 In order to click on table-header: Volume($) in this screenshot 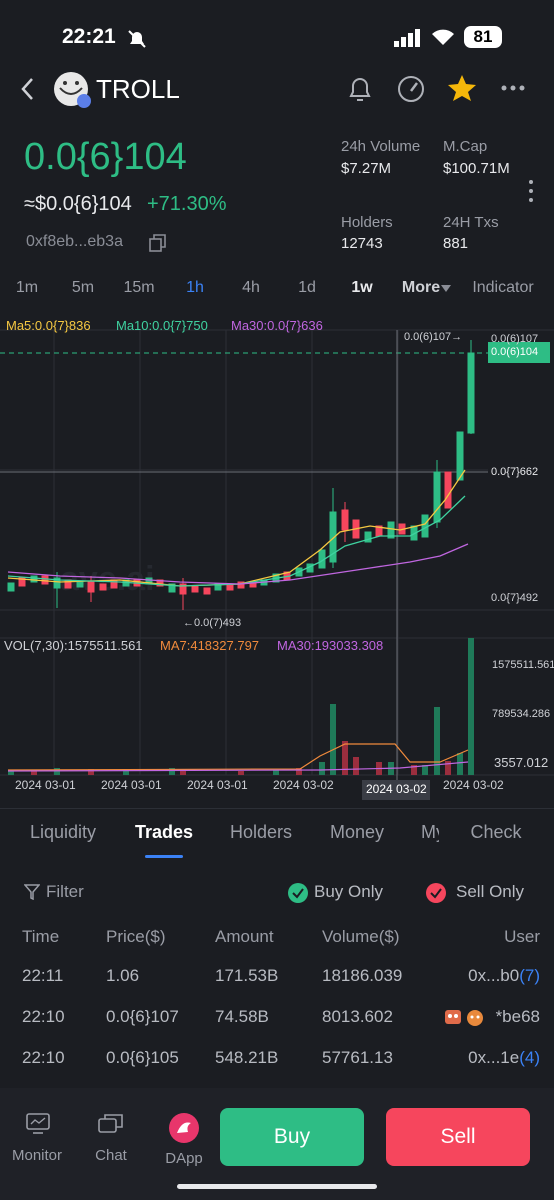, I will do `click(361, 936)`.